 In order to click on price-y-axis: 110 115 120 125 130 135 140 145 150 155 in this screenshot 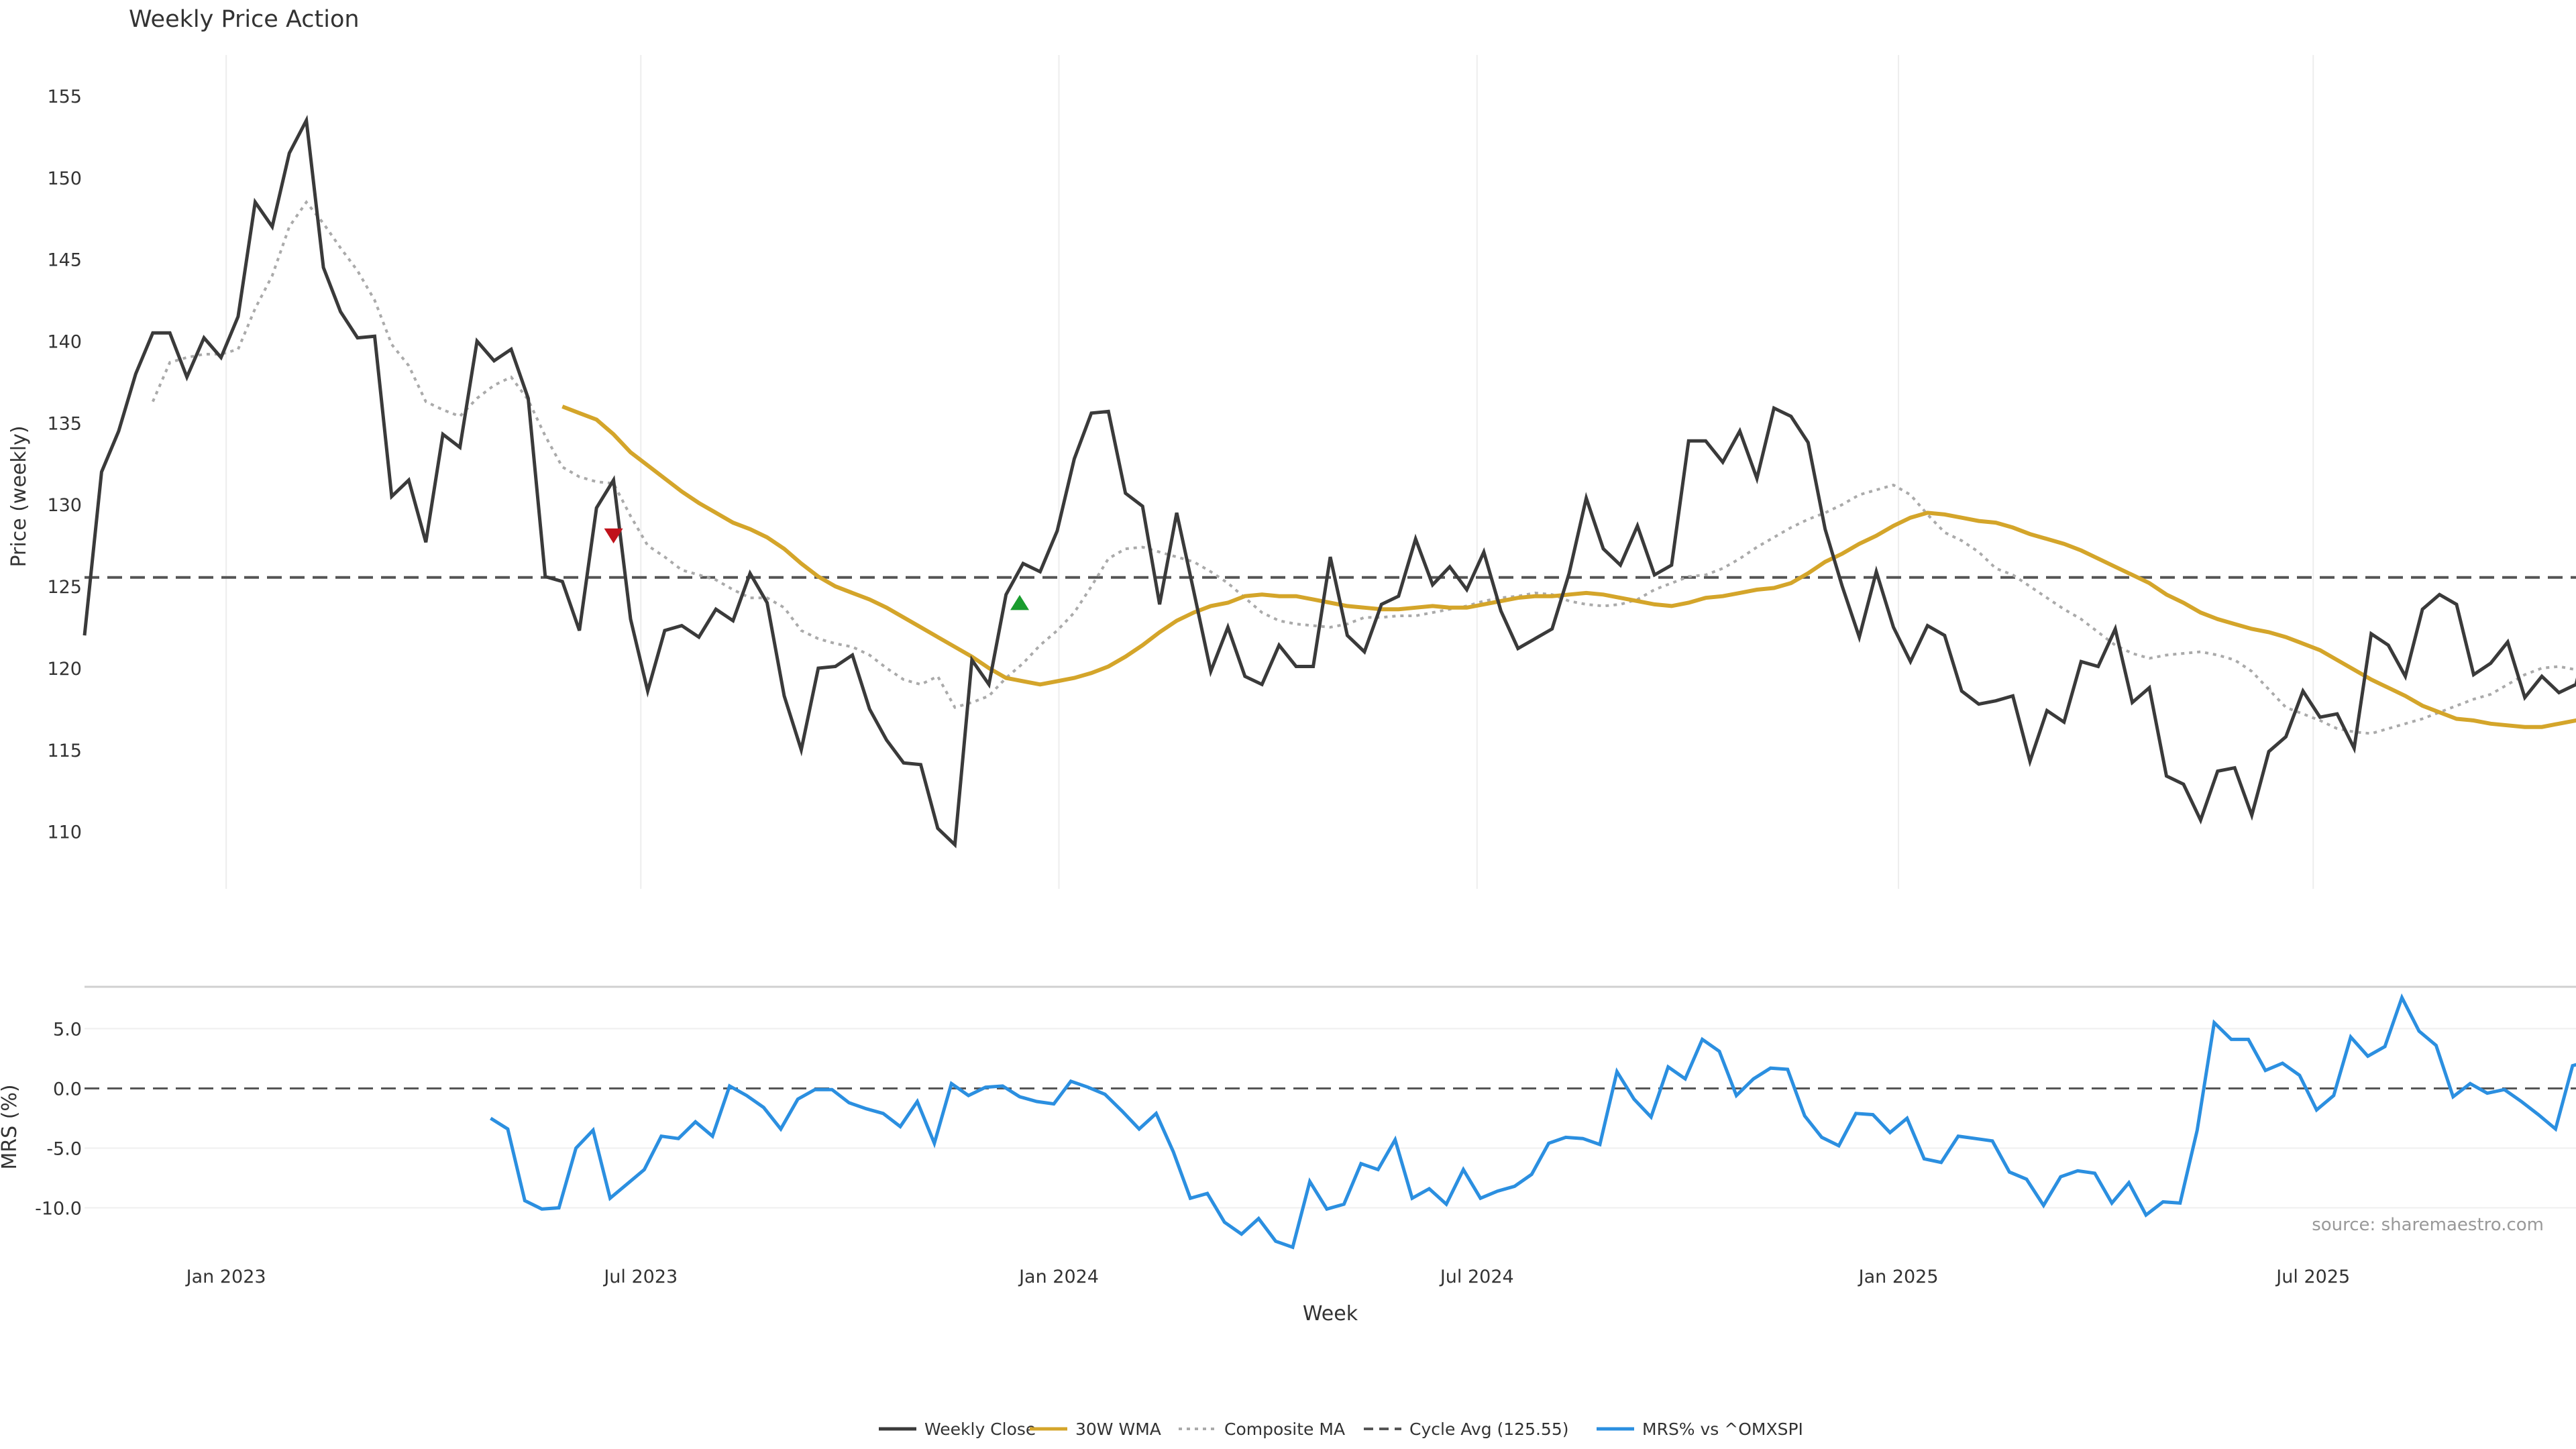, I will do `click(64, 465)`.